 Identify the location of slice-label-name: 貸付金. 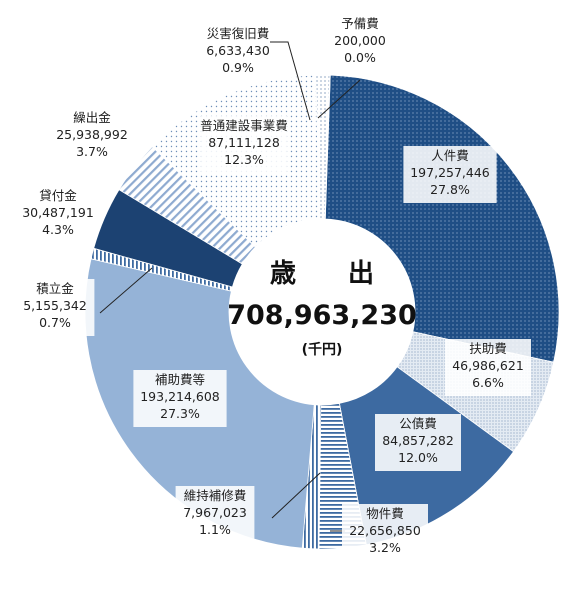
(58, 195).